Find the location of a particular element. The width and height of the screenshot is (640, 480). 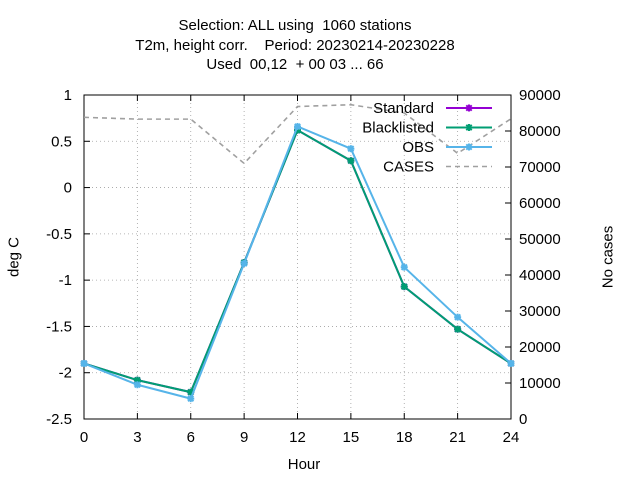

y2-tick-label: 40000 is located at coordinates (540, 275).